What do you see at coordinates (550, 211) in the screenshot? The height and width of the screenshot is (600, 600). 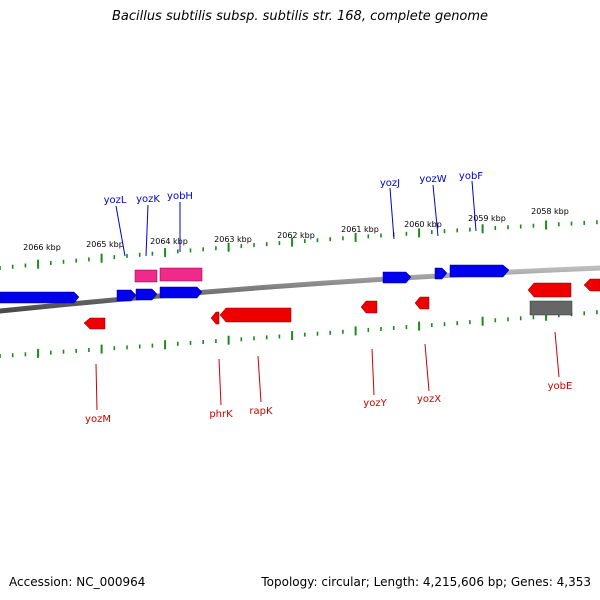 I see `scale-label: 2058 kbp` at bounding box center [550, 211].